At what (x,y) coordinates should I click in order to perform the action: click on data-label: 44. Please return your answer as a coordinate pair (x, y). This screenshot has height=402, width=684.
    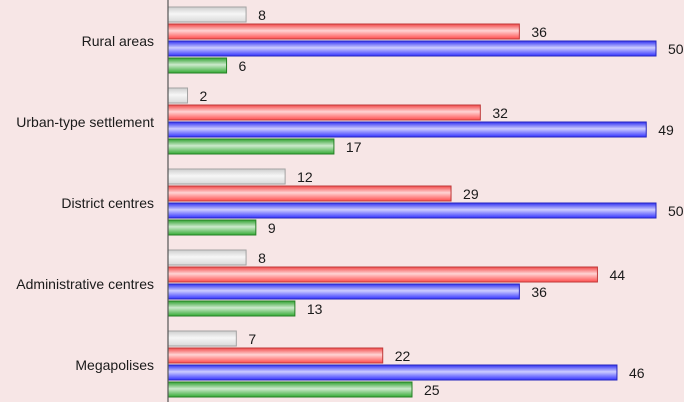
    Looking at the image, I should click on (617, 275).